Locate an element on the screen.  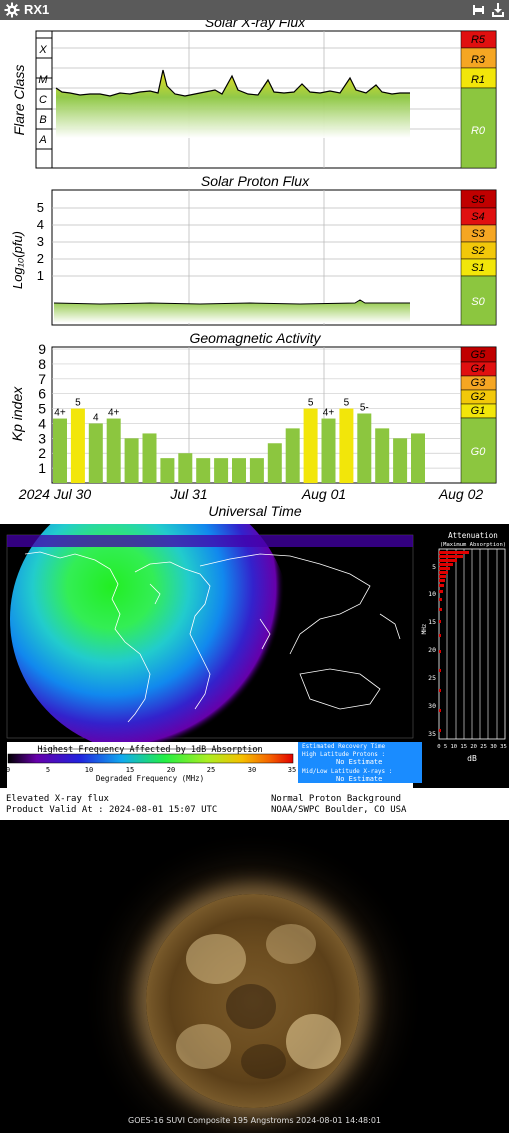
xray-class-m: M is located at coordinates (43, 80).